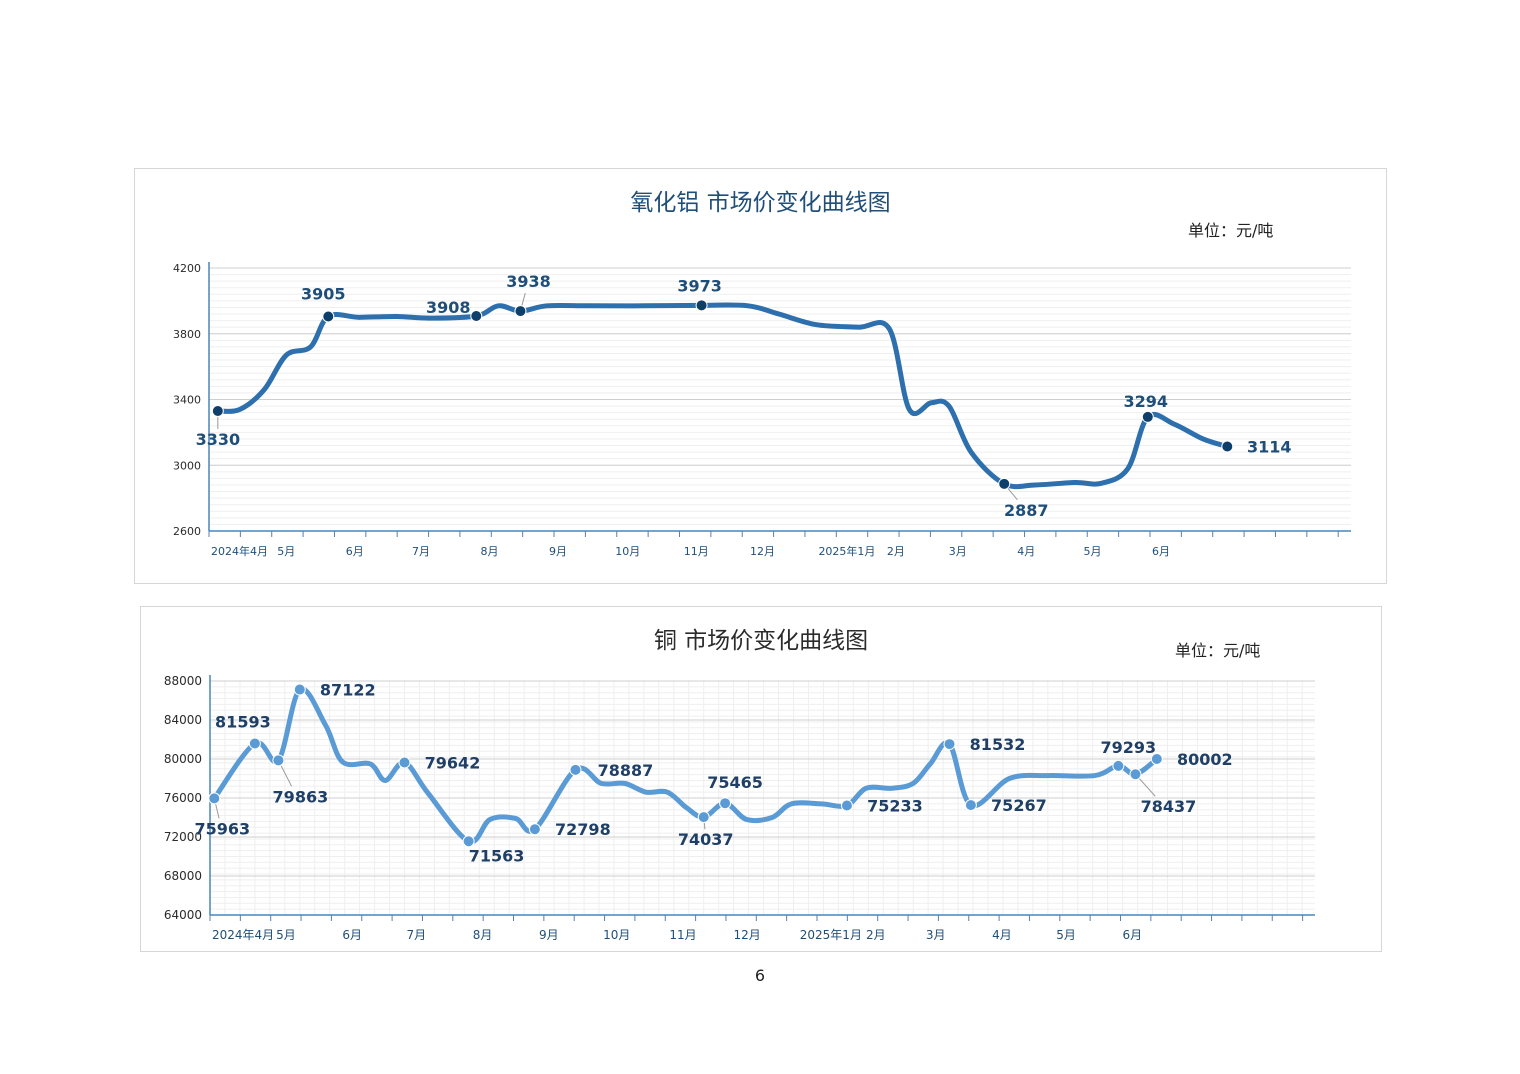 The image size is (1520, 1074). I want to click on alumina-data-label: 3938, so click(528, 281).